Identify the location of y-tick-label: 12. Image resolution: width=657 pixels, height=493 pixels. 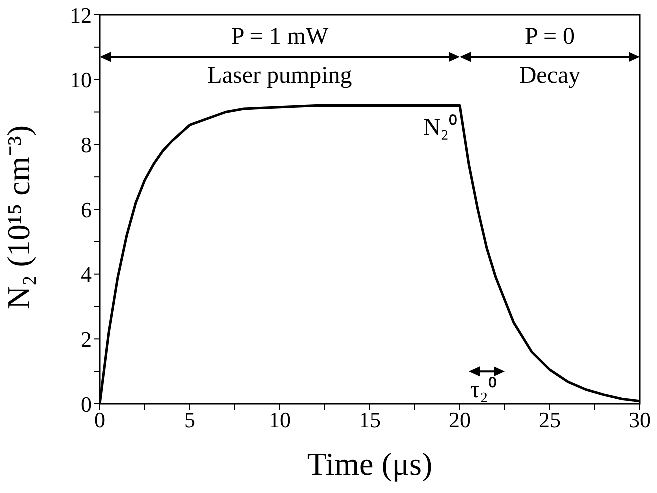
(81, 15).